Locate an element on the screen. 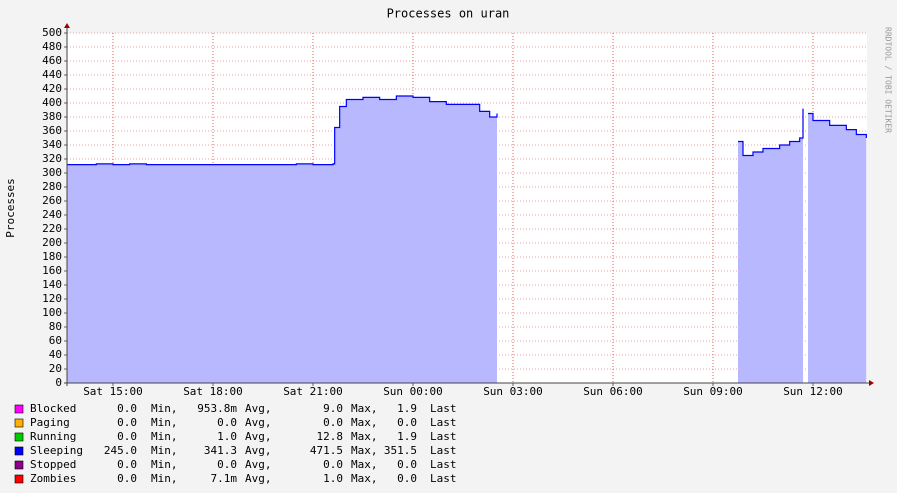 The width and height of the screenshot is (897, 493). y-tick-label: 480 is located at coordinates (52, 46).